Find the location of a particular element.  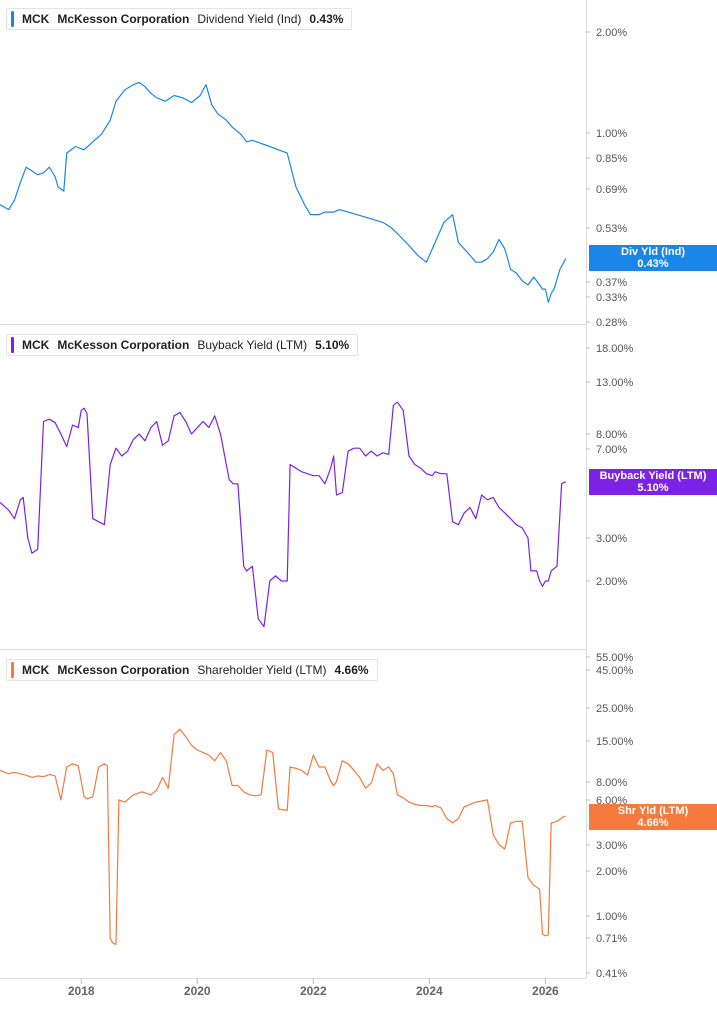

legend-value: 4.66% is located at coordinates (351, 670).